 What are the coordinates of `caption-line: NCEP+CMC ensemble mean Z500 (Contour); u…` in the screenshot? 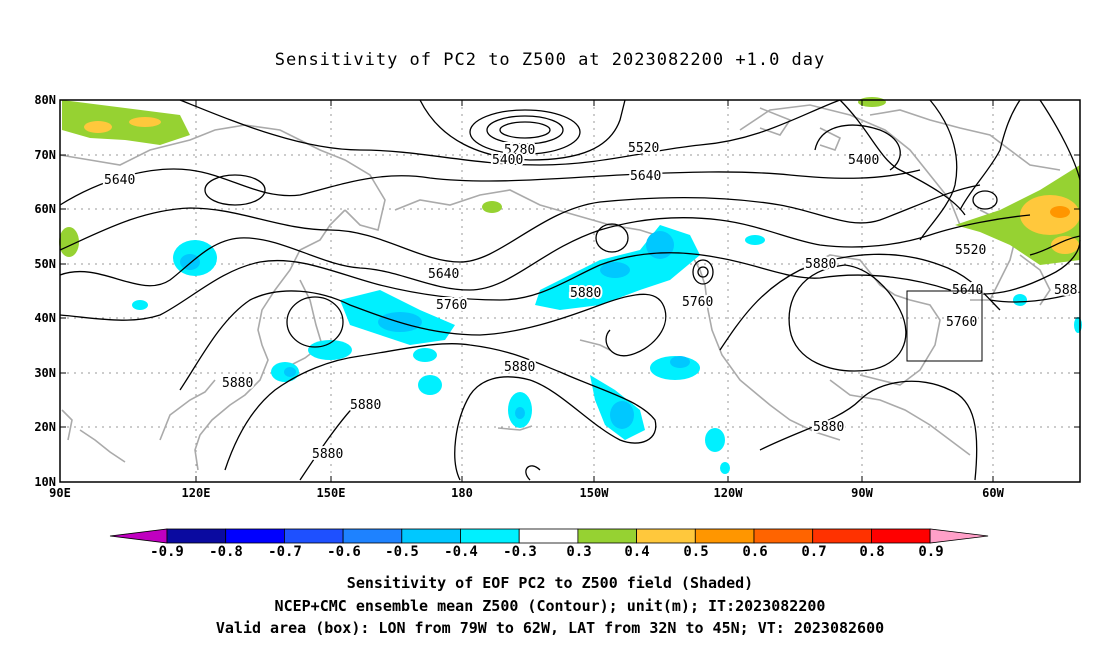 It's located at (550, 605).